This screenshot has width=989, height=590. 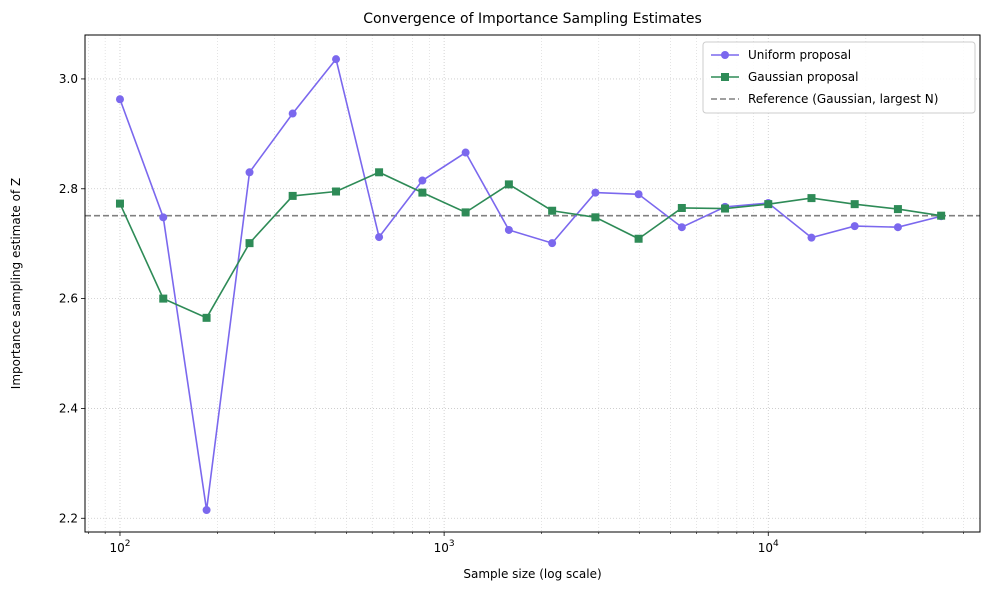 I want to click on legend-item: Uniform proposal, so click(x=781, y=55).